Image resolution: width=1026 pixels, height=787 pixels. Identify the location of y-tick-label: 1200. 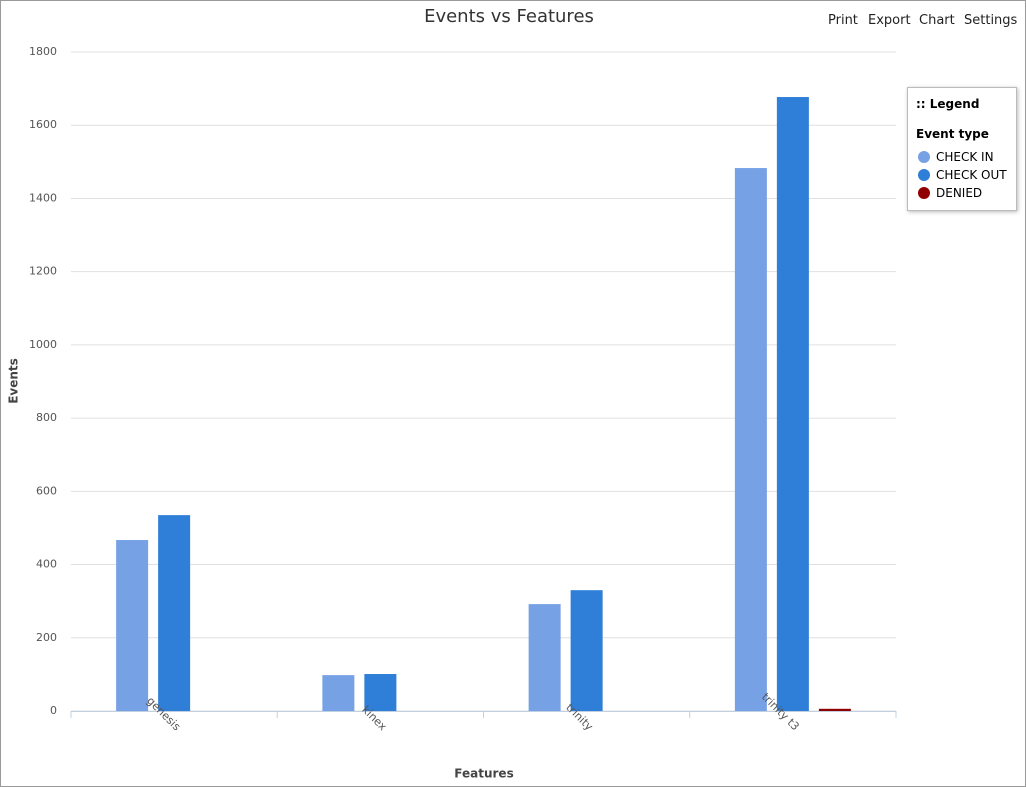
(43, 271).